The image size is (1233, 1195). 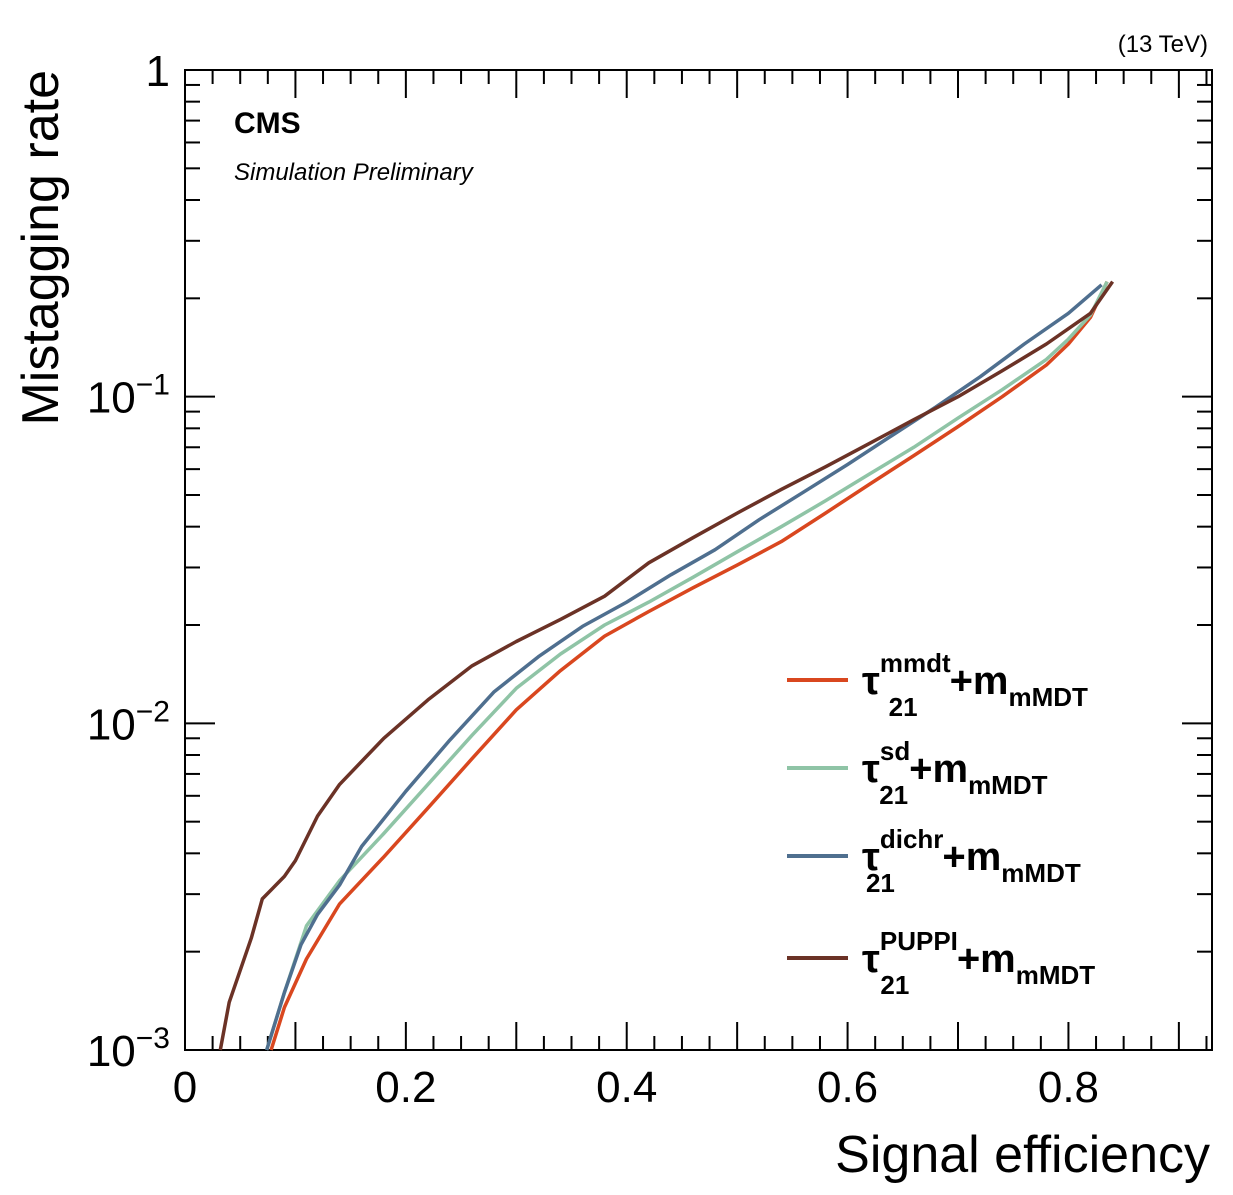 I want to click on y-tick-label: 1, so click(x=158, y=71).